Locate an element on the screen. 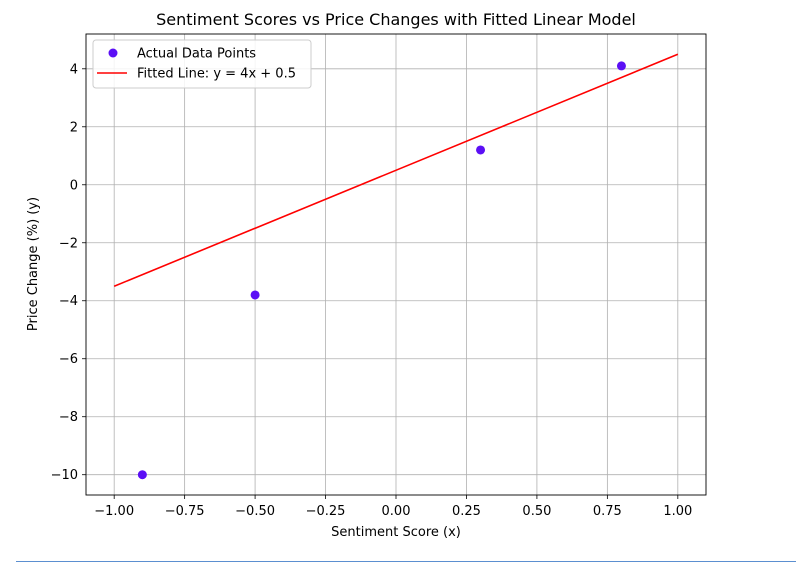 The image size is (796, 567). x-axis-label: Sentiment Score (x) is located at coordinates (396, 532).